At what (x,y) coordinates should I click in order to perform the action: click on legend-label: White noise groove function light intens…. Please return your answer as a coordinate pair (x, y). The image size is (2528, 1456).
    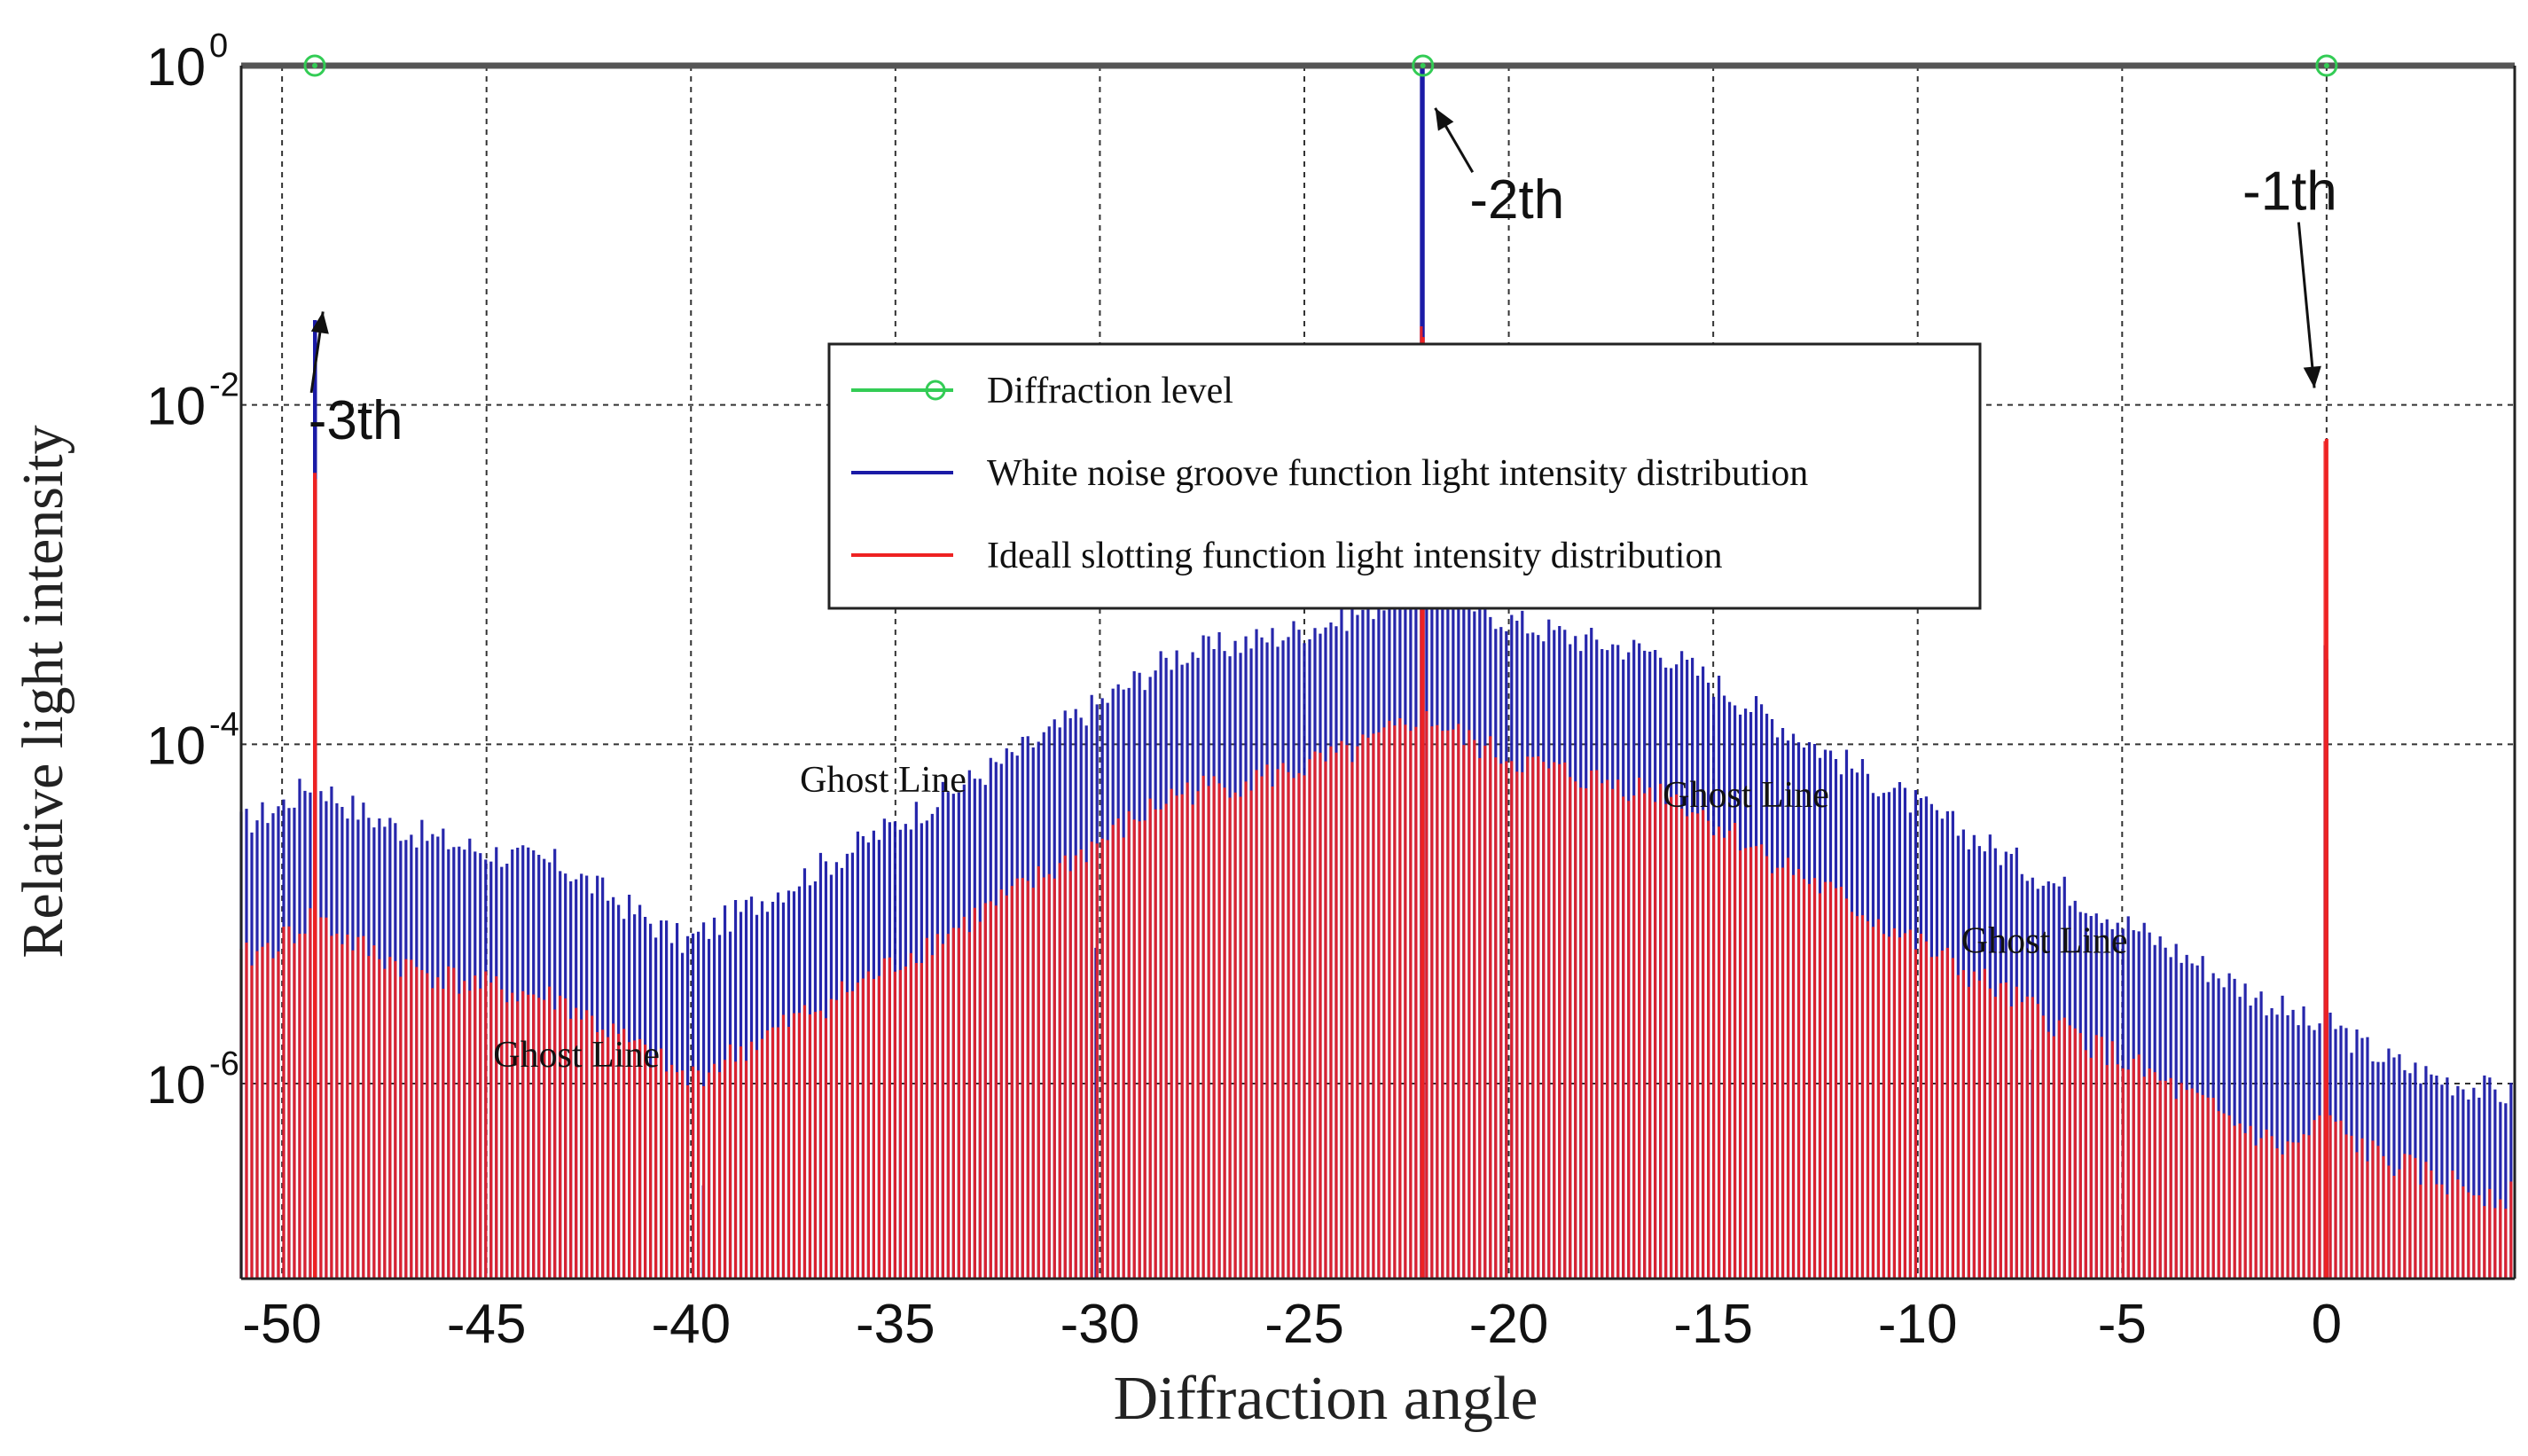
    Looking at the image, I should click on (1397, 473).